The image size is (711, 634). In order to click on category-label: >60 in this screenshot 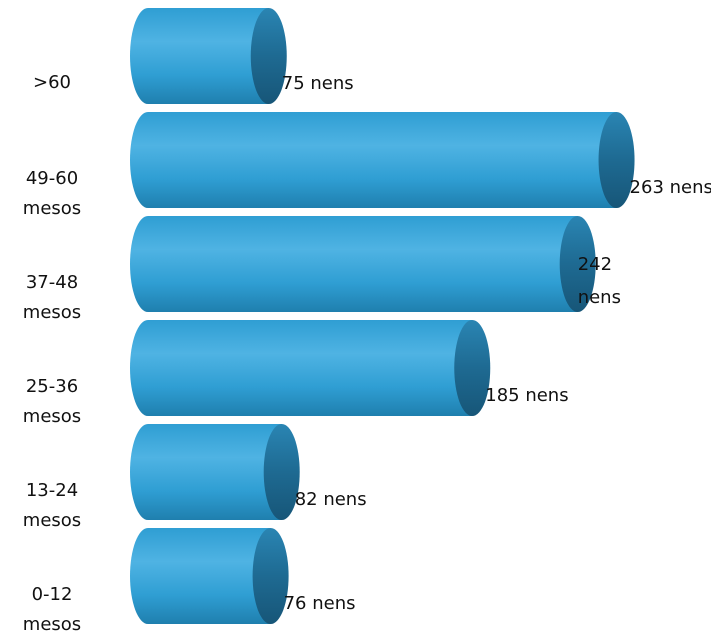, I will do `click(52, 82)`.